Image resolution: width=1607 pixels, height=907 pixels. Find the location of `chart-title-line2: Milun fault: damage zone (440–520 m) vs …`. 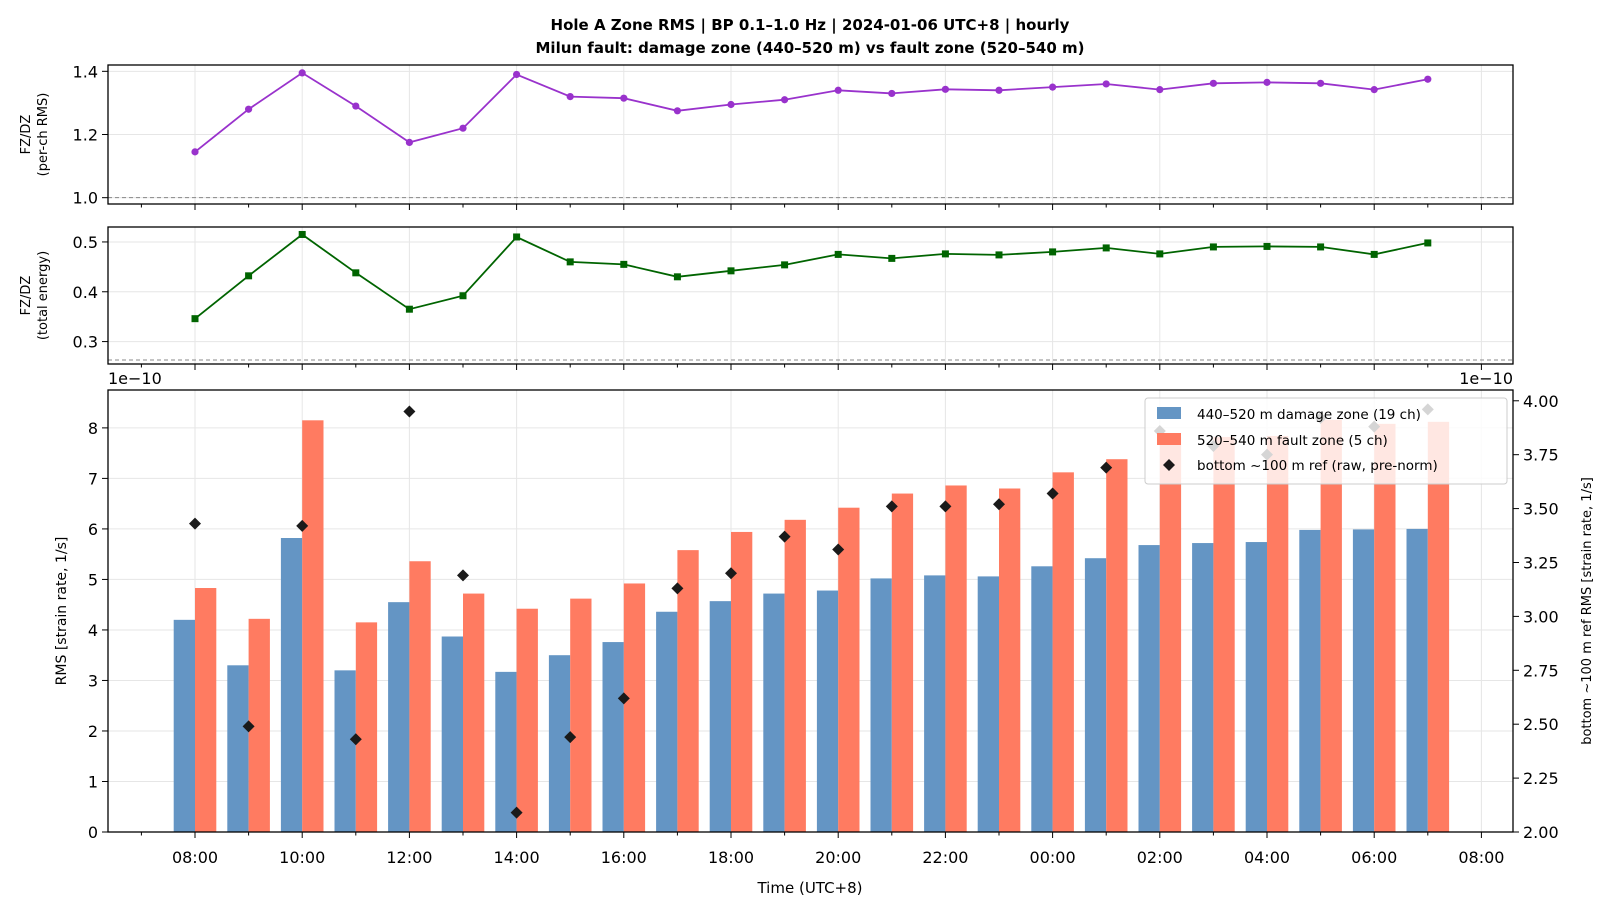

chart-title-line2: Milun fault: damage zone (440–520 m) vs … is located at coordinates (810, 48).